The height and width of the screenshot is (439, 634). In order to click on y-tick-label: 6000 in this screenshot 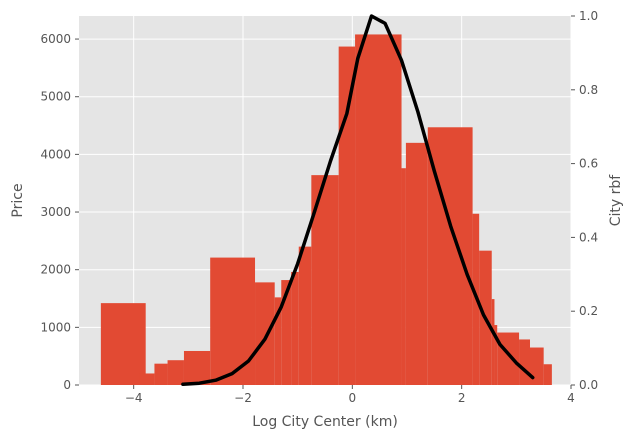, I will do `click(55, 39)`.